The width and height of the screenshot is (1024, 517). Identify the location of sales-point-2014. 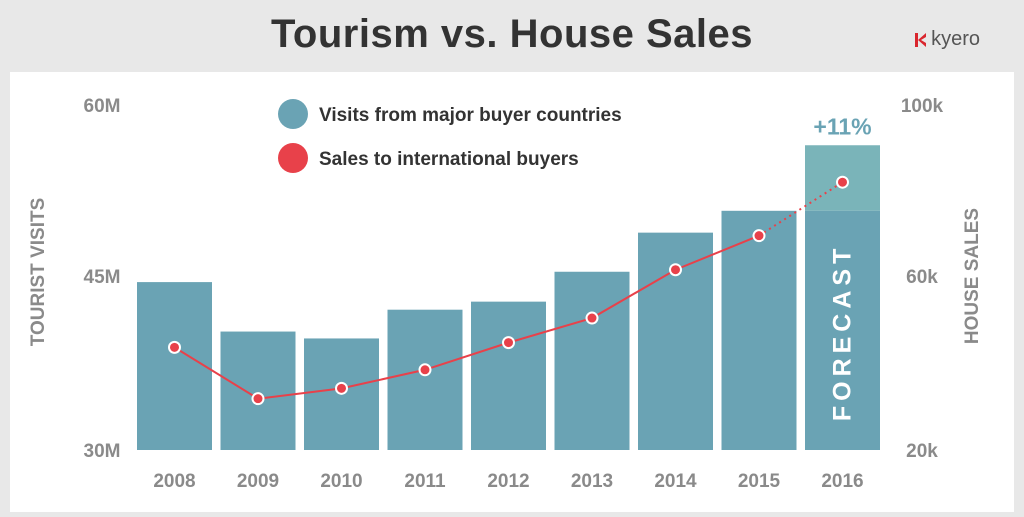
(675, 270).